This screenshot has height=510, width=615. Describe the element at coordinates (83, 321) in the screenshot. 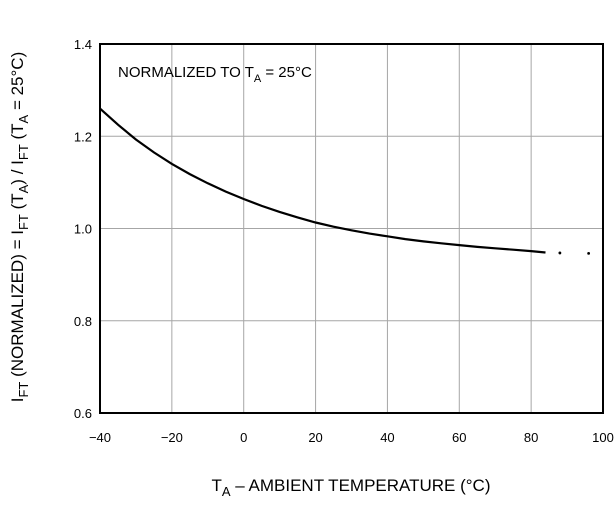

I see `y-tick-label: 0.8` at that location.